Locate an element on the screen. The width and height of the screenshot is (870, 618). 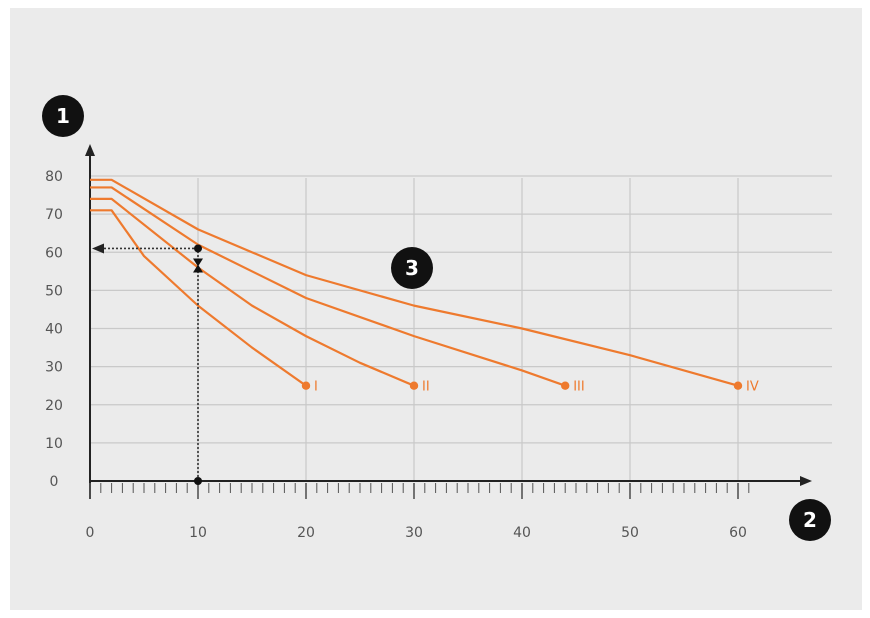
y-tick-label: 40 is located at coordinates (54, 330).